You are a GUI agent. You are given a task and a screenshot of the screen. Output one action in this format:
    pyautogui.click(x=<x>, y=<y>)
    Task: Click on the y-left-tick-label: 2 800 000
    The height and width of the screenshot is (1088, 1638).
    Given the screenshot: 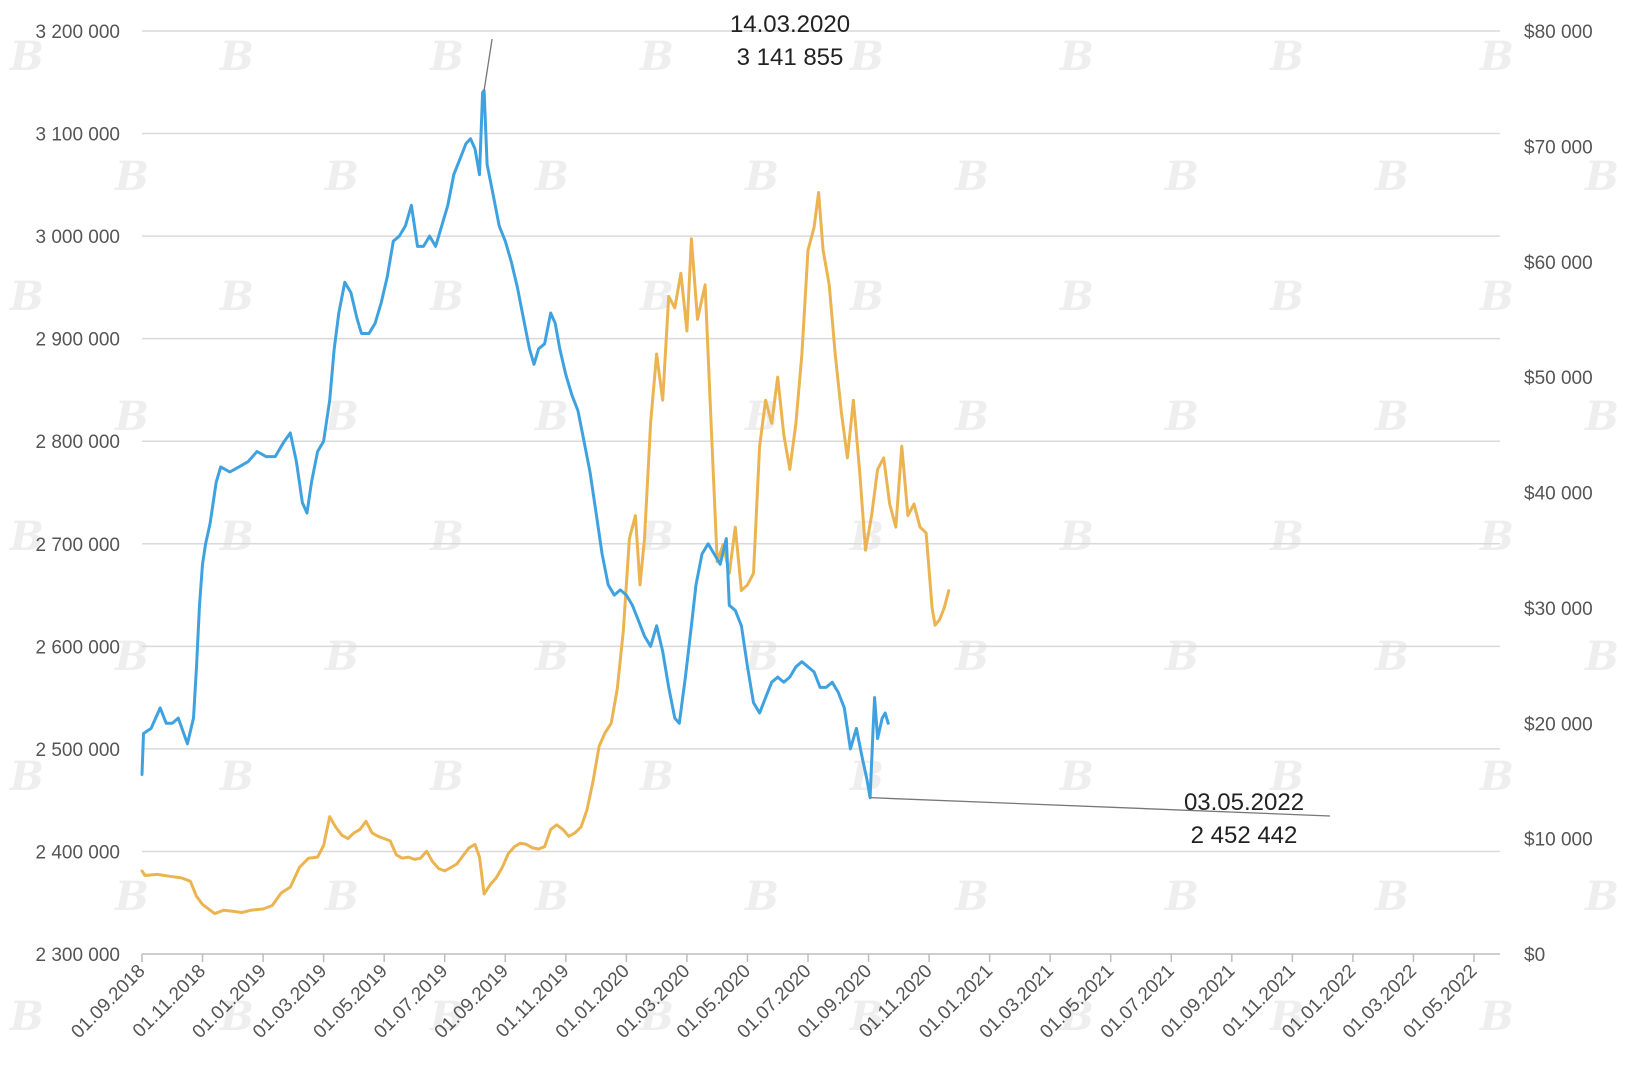 What is the action you would take?
    pyautogui.click(x=77, y=442)
    